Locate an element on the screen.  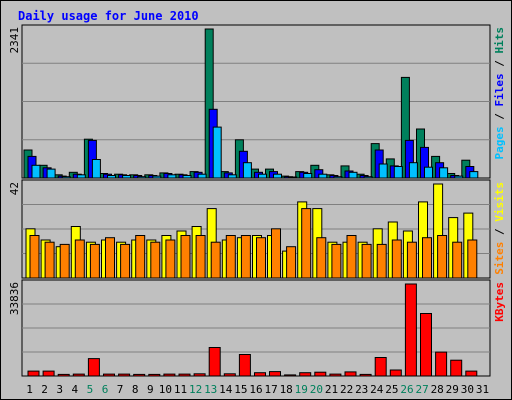
legend-entry-kbytes: KBytes is located at coordinates (499, 302).